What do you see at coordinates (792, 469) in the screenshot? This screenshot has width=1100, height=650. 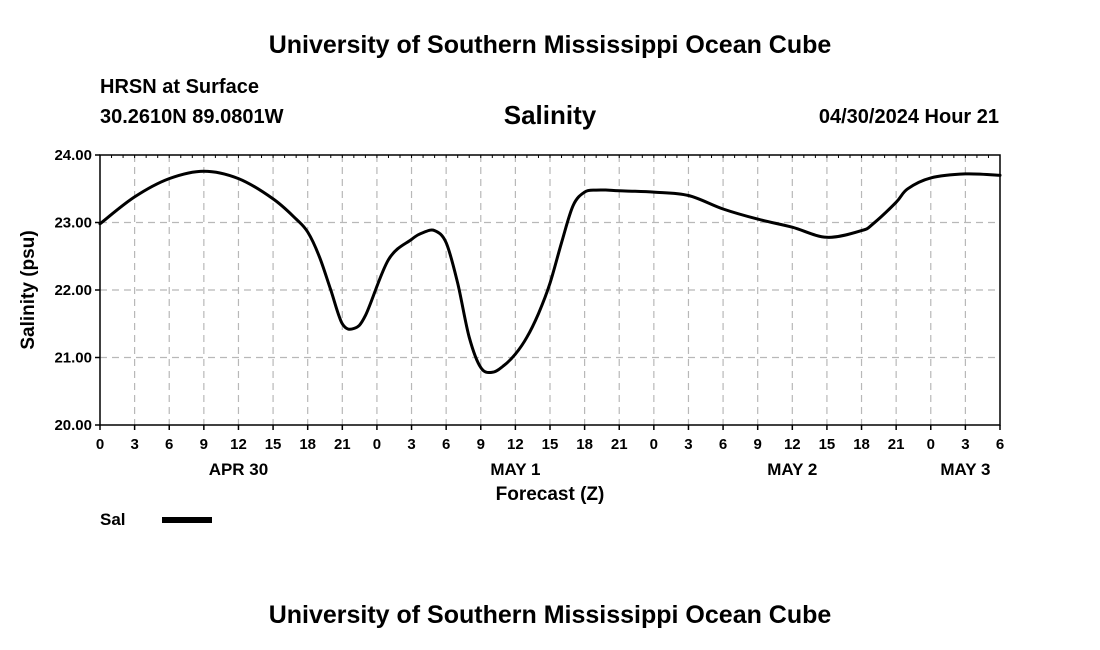 I see `day-label: MAY 2` at bounding box center [792, 469].